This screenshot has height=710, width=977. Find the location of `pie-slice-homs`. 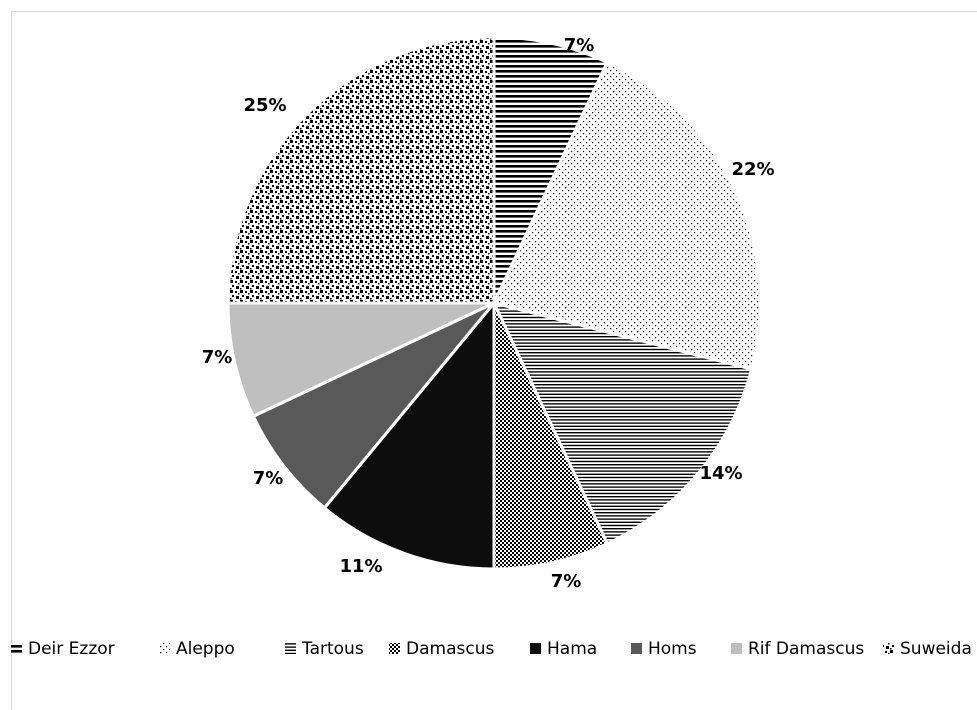

pie-slice-homs is located at coordinates (373, 406).